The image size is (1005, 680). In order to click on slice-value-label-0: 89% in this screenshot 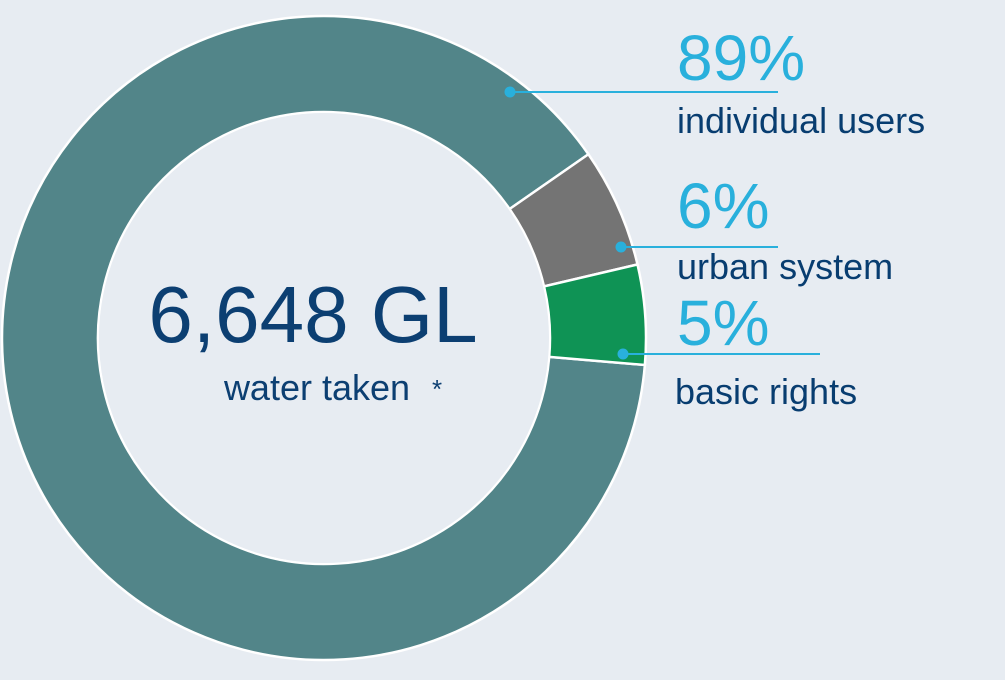, I will do `click(741, 58)`.